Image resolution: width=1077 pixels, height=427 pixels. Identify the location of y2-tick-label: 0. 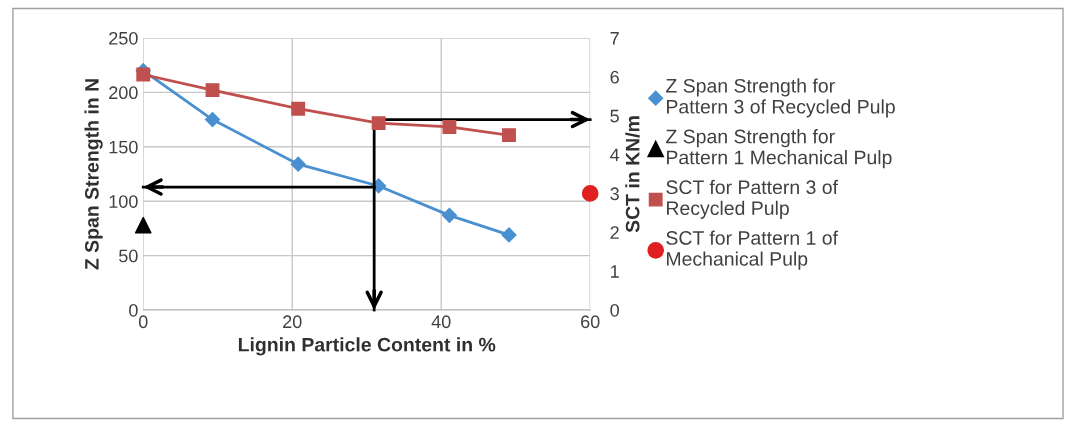
(614, 310).